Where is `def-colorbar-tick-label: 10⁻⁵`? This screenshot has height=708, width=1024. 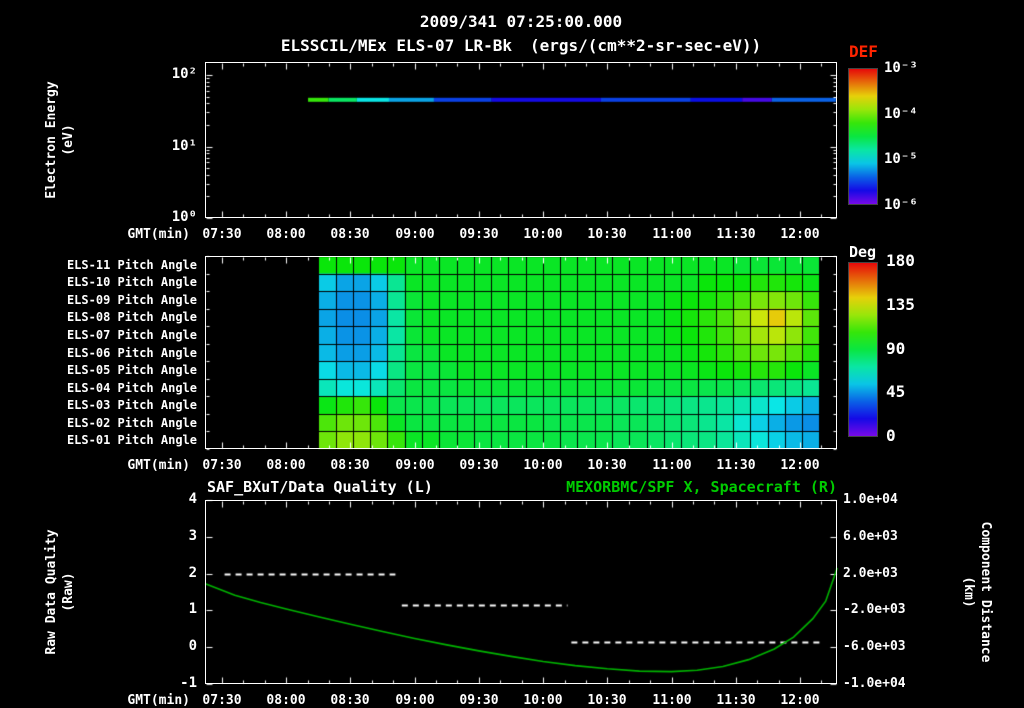 def-colorbar-tick-label: 10⁻⁵ is located at coordinates (901, 159).